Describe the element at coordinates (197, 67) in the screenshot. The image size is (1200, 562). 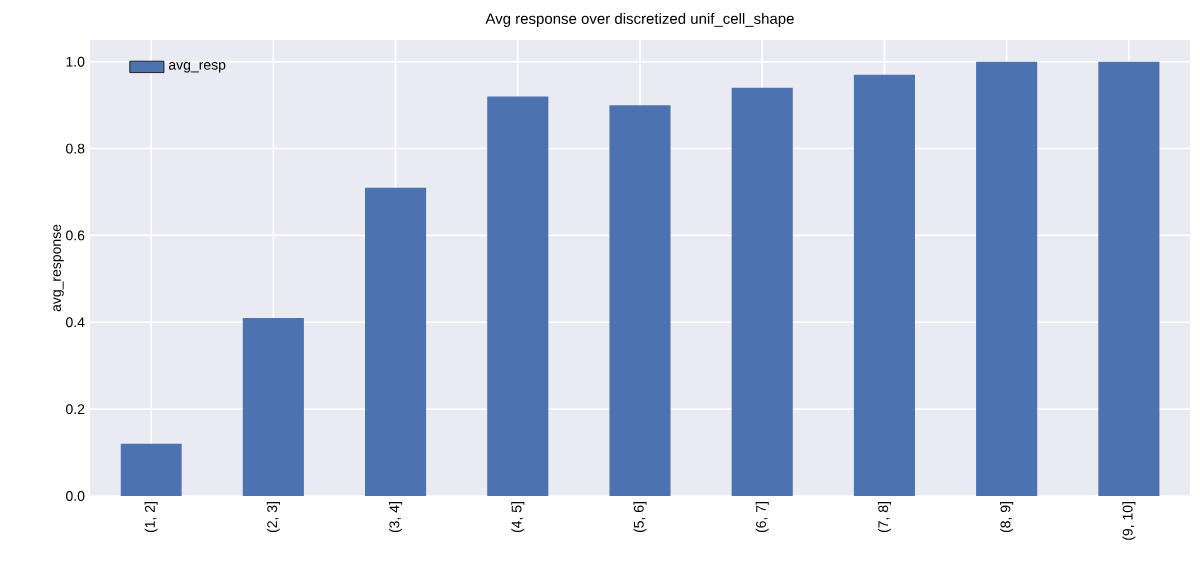
I see `legend-label: avg_resp` at that location.